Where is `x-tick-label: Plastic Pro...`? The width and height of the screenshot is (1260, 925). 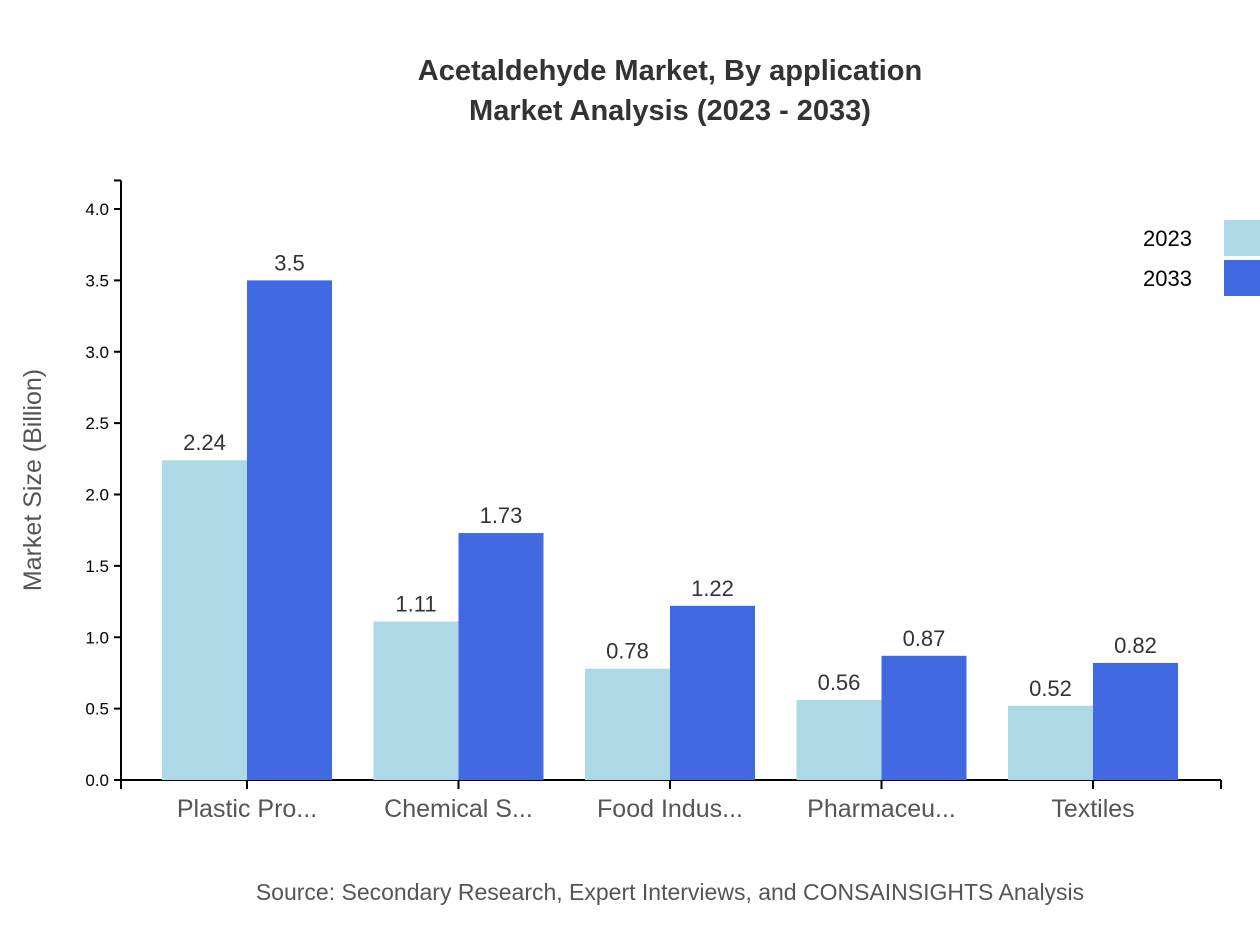
x-tick-label: Plastic Pro... is located at coordinates (247, 809).